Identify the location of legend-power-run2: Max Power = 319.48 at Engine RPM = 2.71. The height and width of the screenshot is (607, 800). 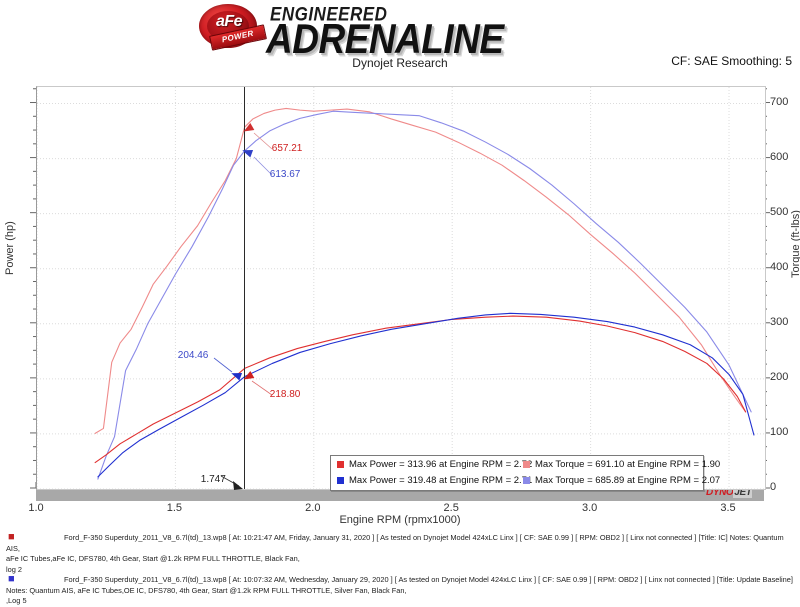
(431, 480).